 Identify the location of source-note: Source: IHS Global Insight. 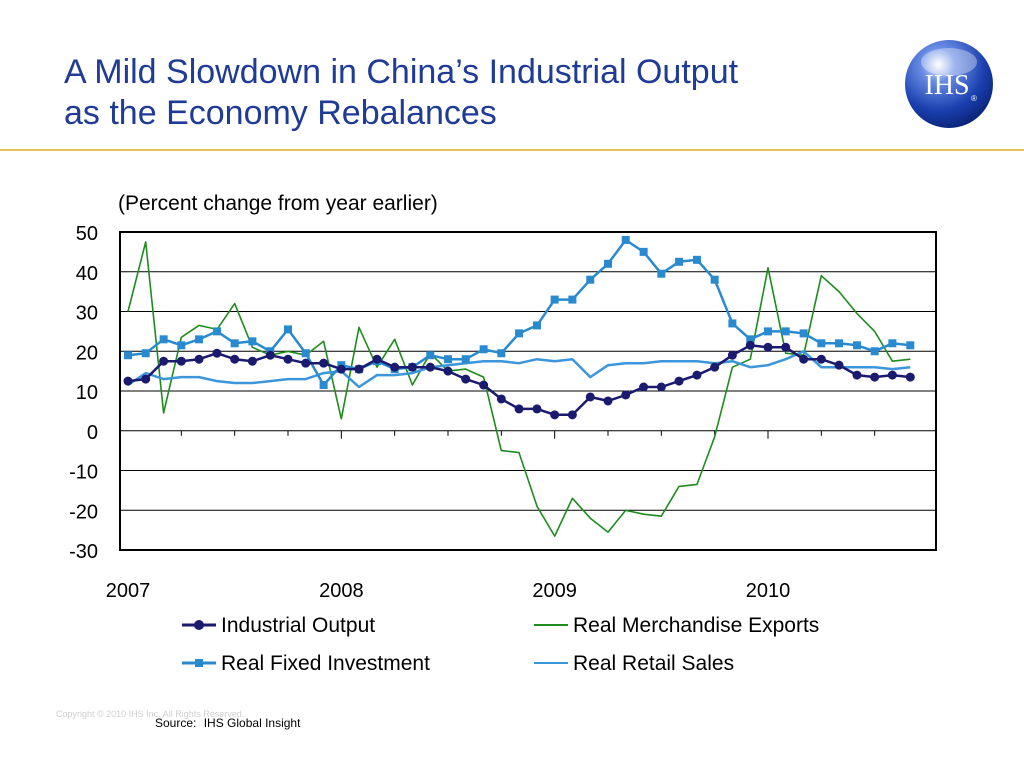
(229, 723).